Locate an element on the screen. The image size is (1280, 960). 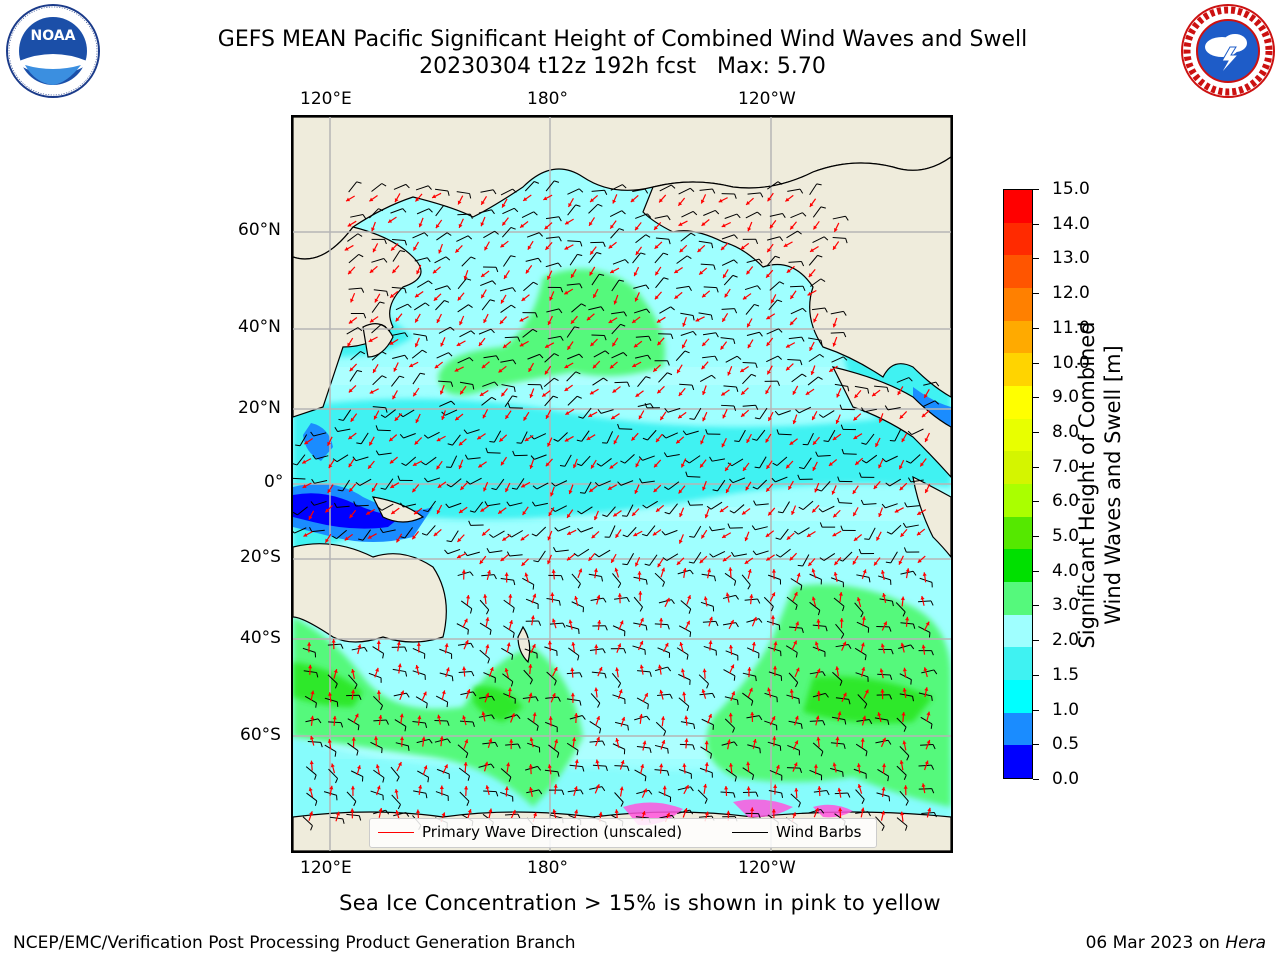
wave-band-low is located at coordinates (622, 464).